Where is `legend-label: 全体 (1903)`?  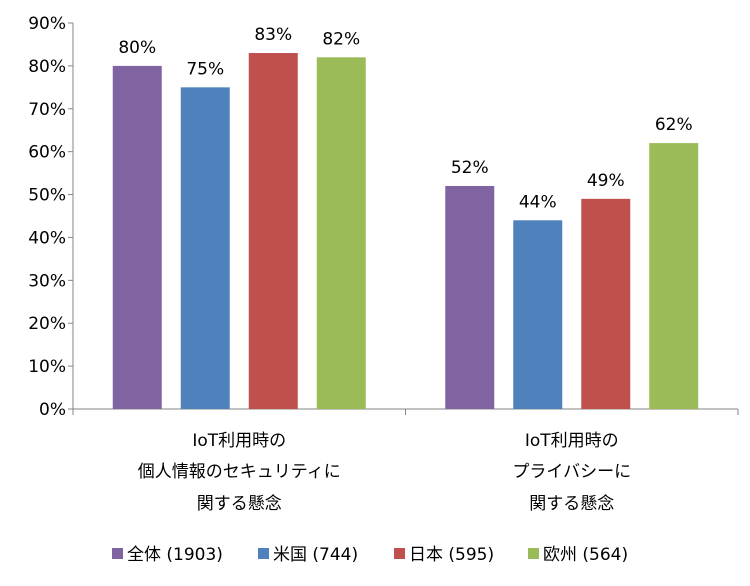 legend-label: 全体 (1903) is located at coordinates (175, 555).